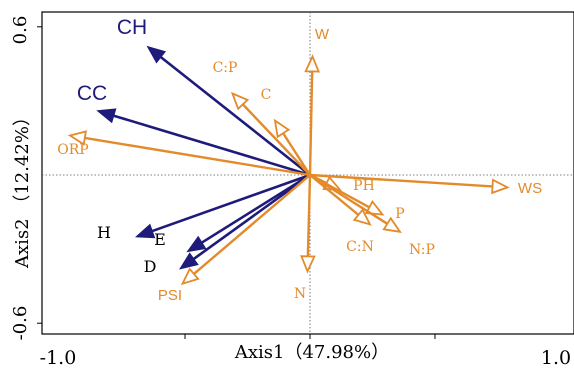 The height and width of the screenshot is (369, 574). Describe the element at coordinates (300, 294) in the screenshot. I see `vector-label-14: N` at that location.